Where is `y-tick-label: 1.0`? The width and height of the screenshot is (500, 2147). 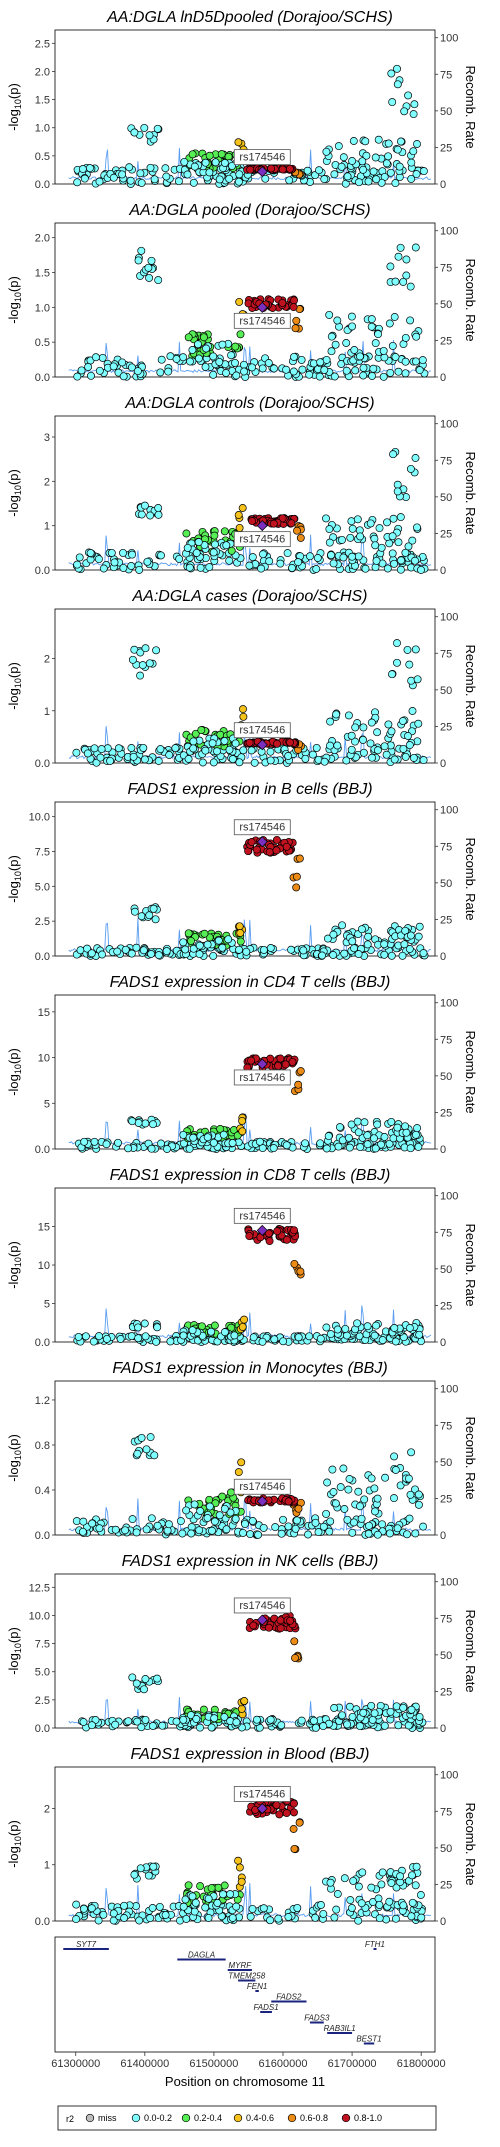
y-tick-label: 1.0 is located at coordinates (42, 308).